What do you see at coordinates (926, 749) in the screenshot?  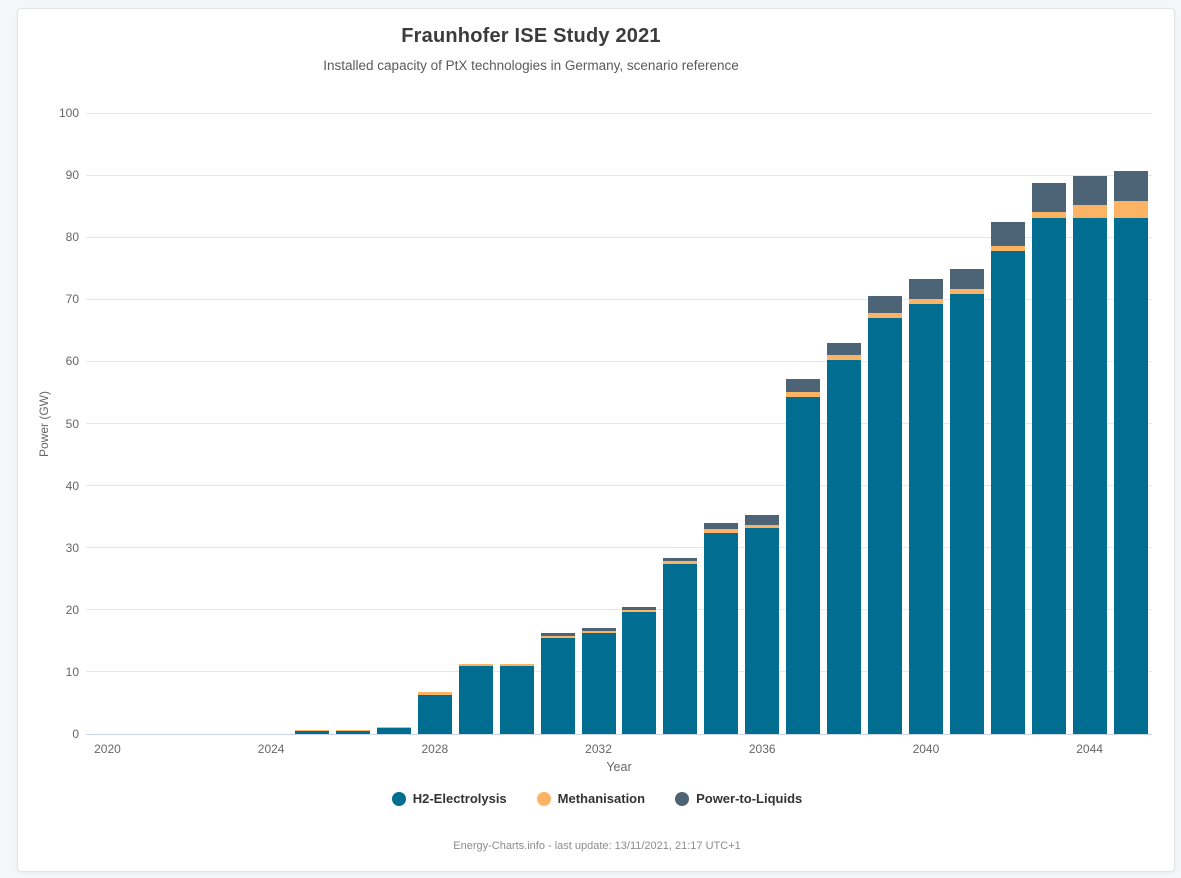 I see `x-axis-tick-label: 2040` at bounding box center [926, 749].